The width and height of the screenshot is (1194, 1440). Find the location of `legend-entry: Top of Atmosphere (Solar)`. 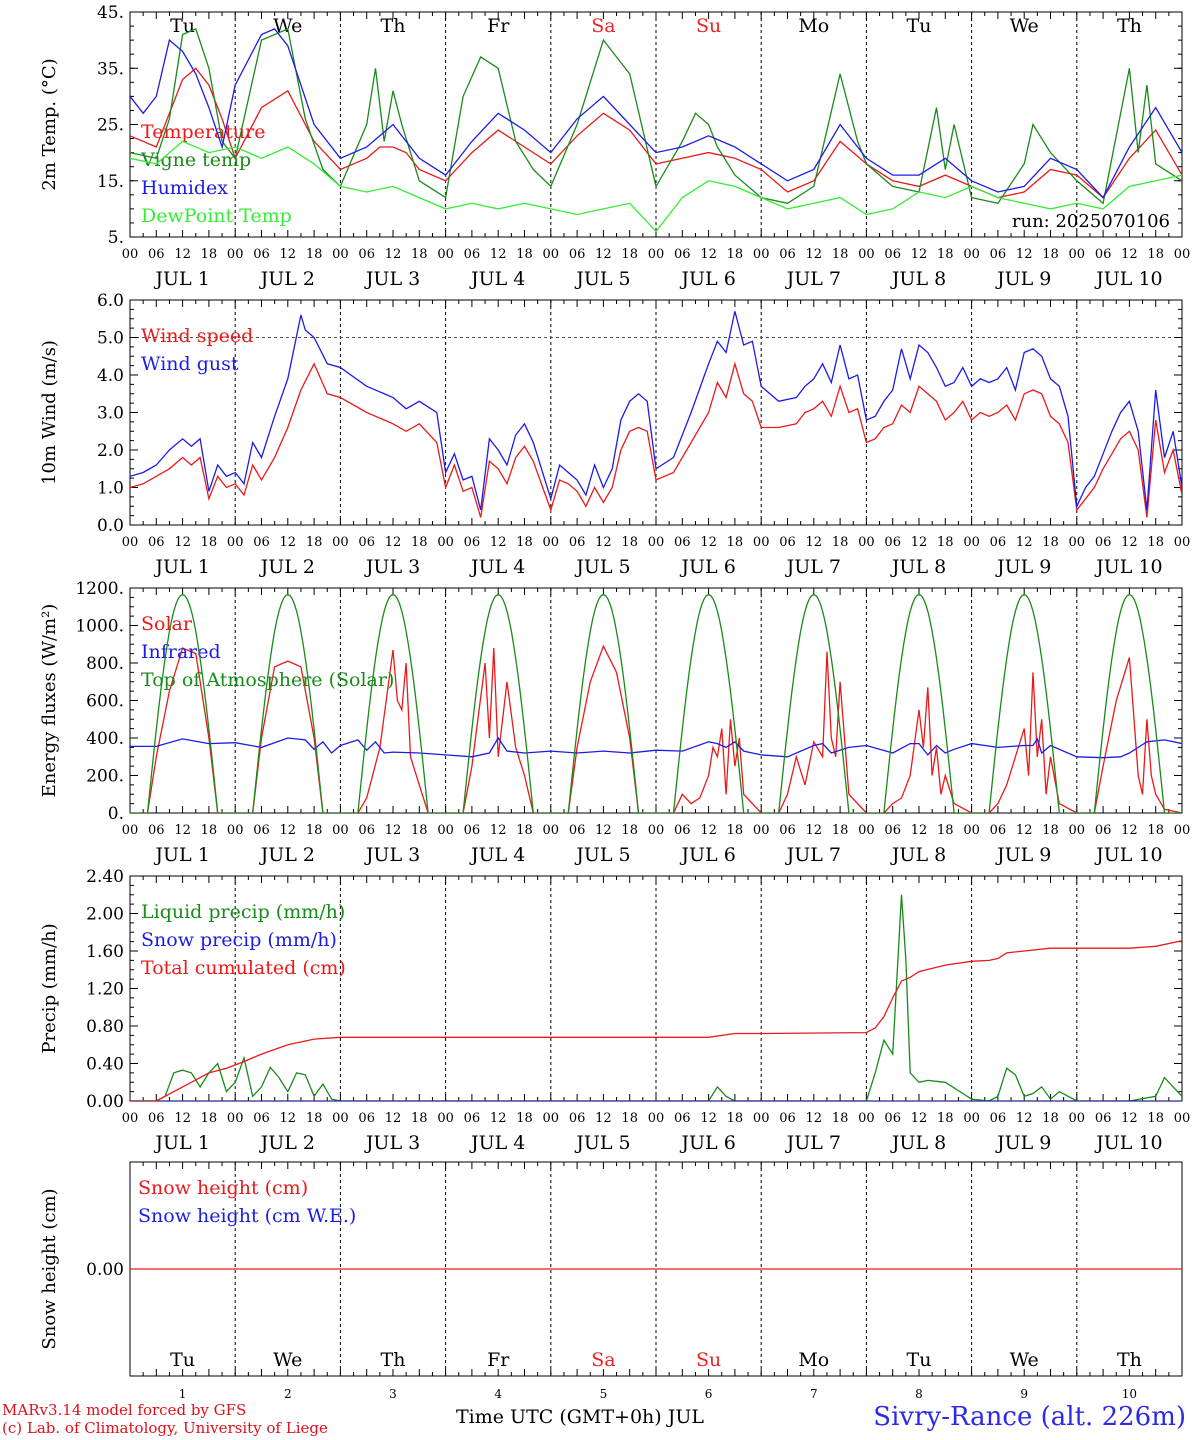

legend-entry: Top of Atmosphere (Solar) is located at coordinates (267, 680).